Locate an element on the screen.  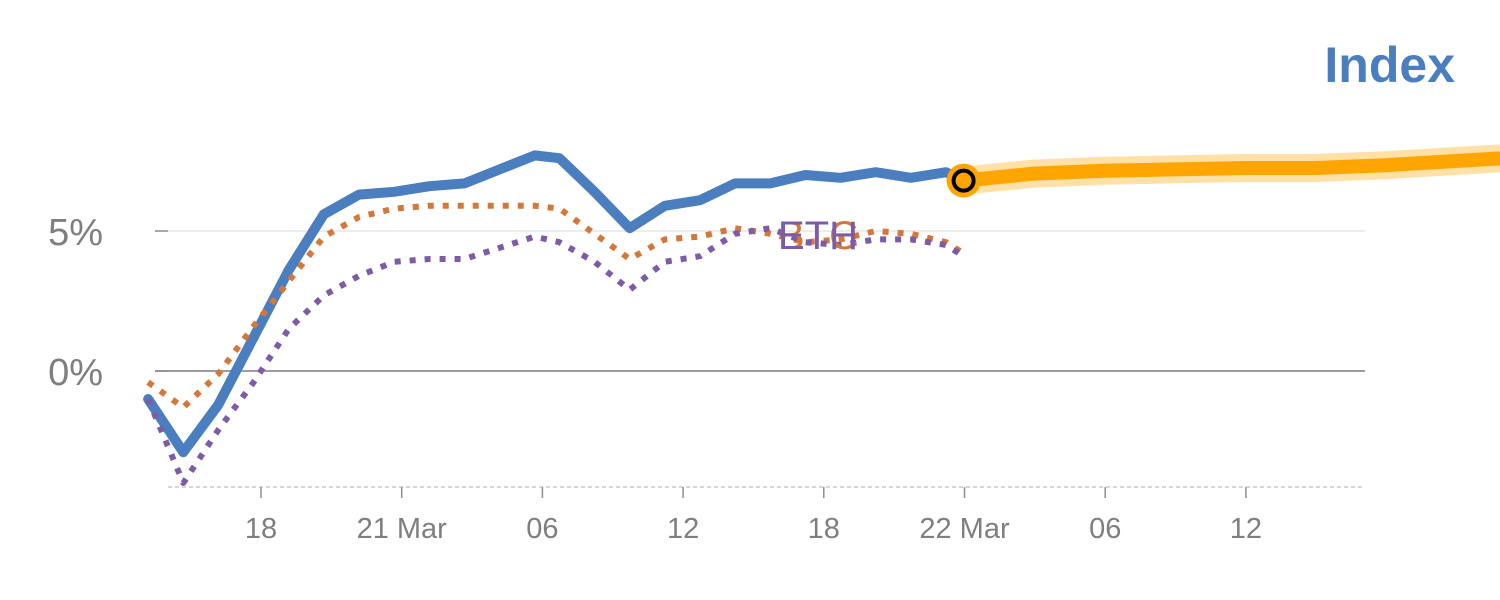
end-marker is located at coordinates (963, 180).